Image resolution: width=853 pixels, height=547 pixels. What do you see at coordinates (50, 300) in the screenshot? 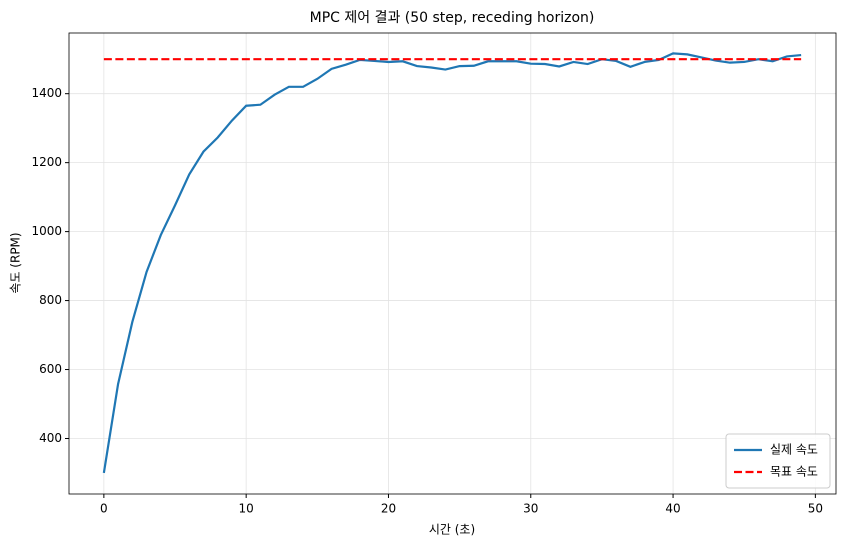
I see `y-tick-label: 800` at bounding box center [50, 300].